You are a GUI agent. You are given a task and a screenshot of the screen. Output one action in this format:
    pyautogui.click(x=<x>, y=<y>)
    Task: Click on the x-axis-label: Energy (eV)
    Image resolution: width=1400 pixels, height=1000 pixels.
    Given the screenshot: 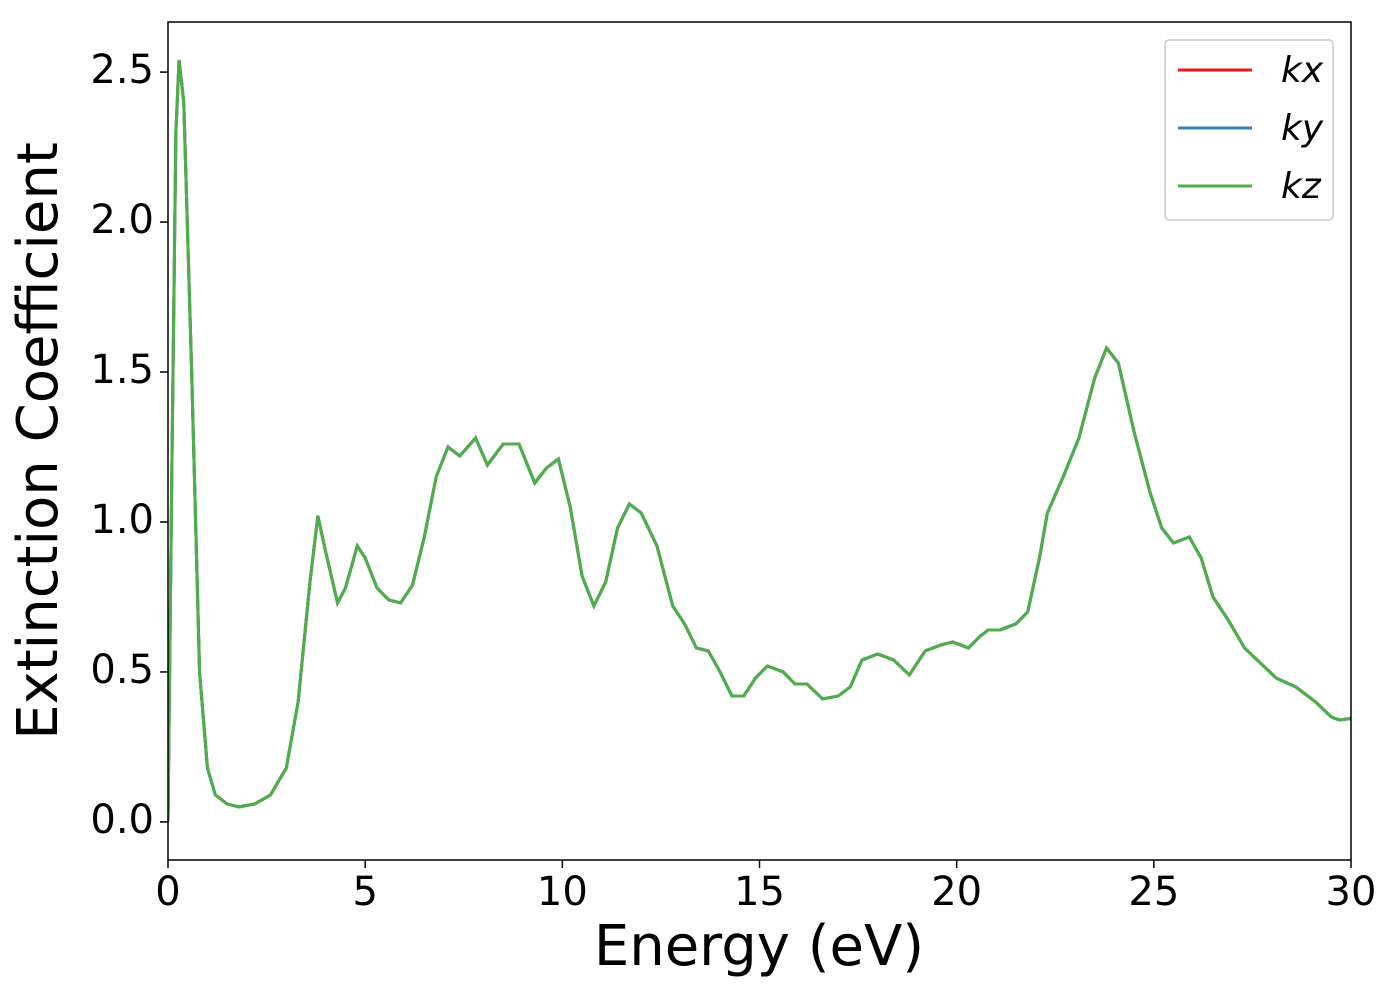 What is the action you would take?
    pyautogui.click(x=759, y=946)
    